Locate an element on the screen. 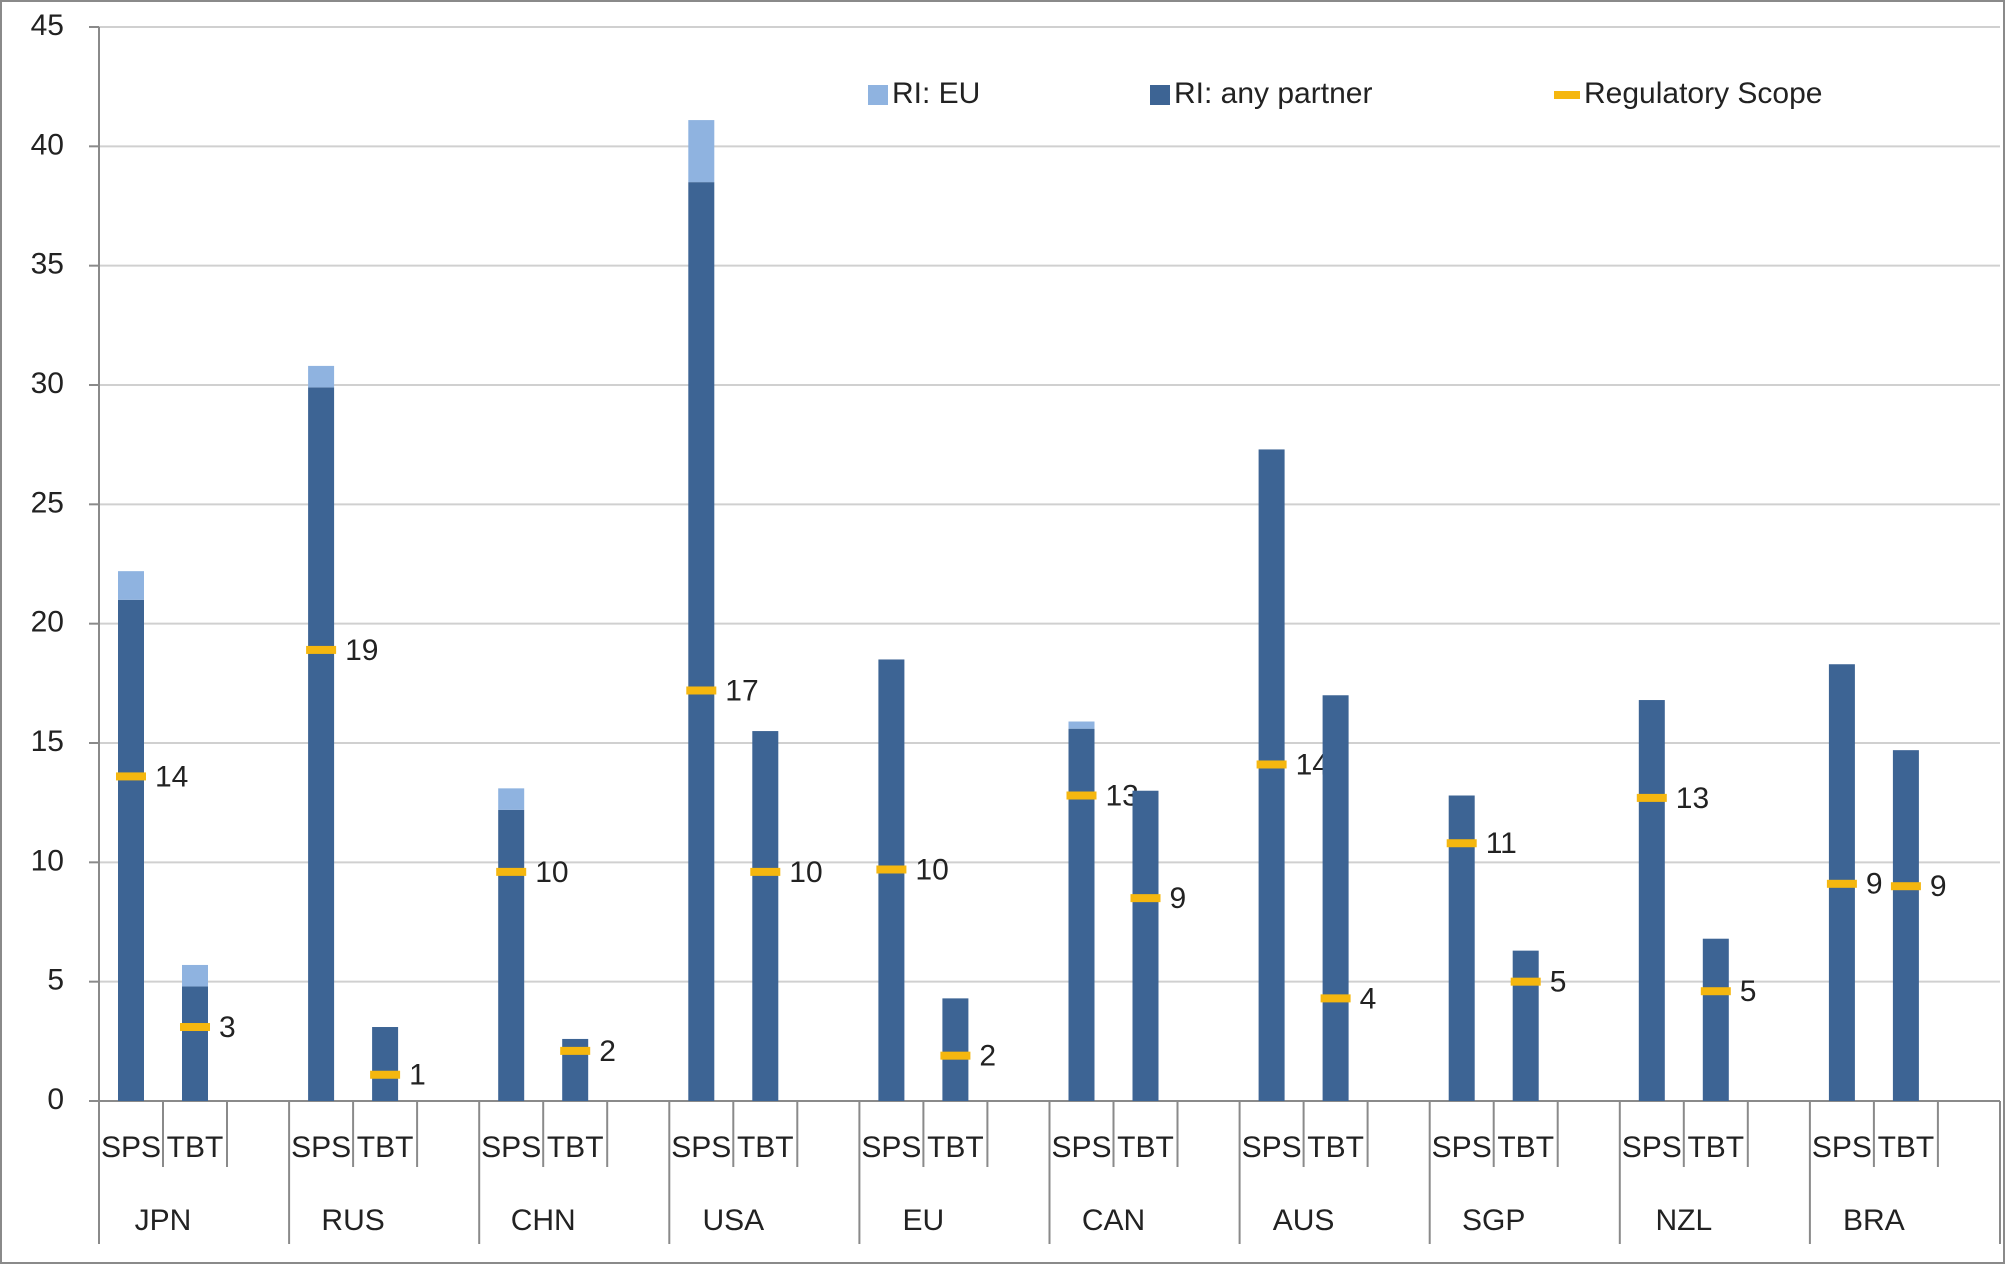 The image size is (2005, 1264). y-tick-label: 10 is located at coordinates (47, 860).